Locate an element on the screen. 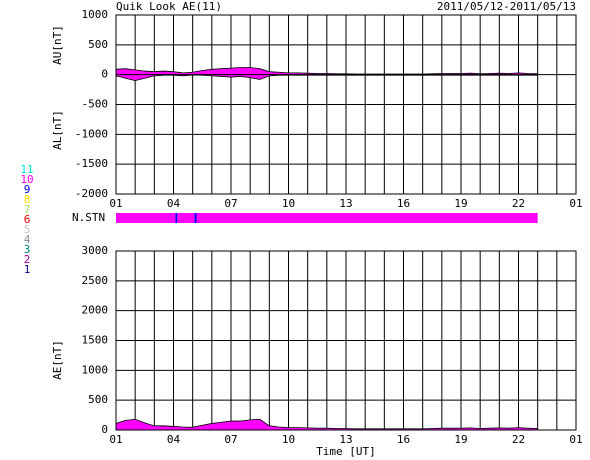 Image resolution: width=590 pixels, height=460 pixels. y-tick-label: -2000 is located at coordinates (91, 193).